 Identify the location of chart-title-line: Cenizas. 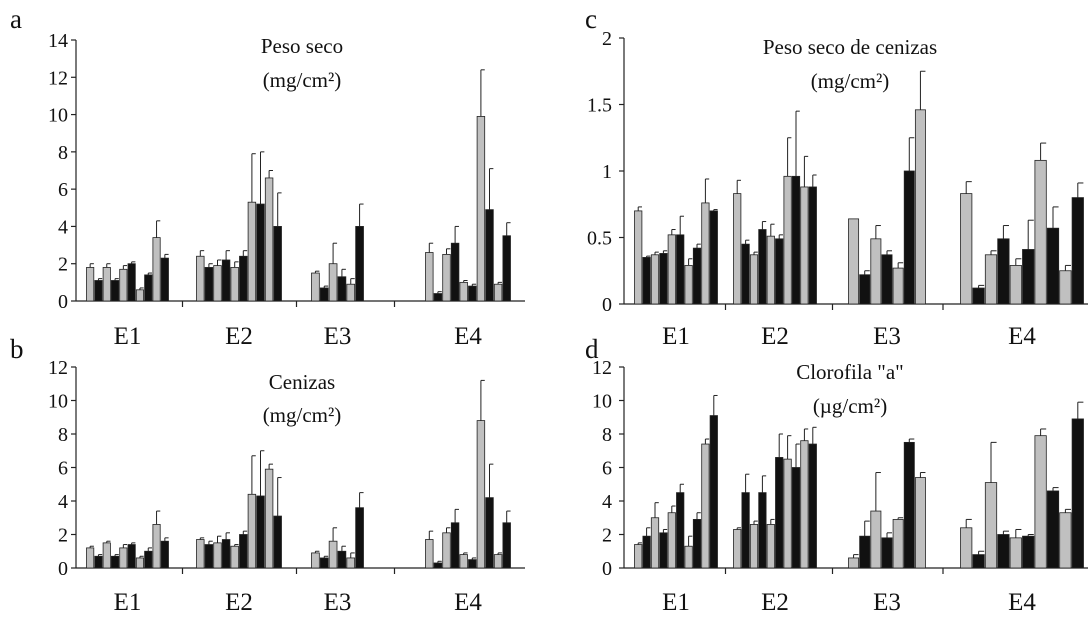
(302, 382).